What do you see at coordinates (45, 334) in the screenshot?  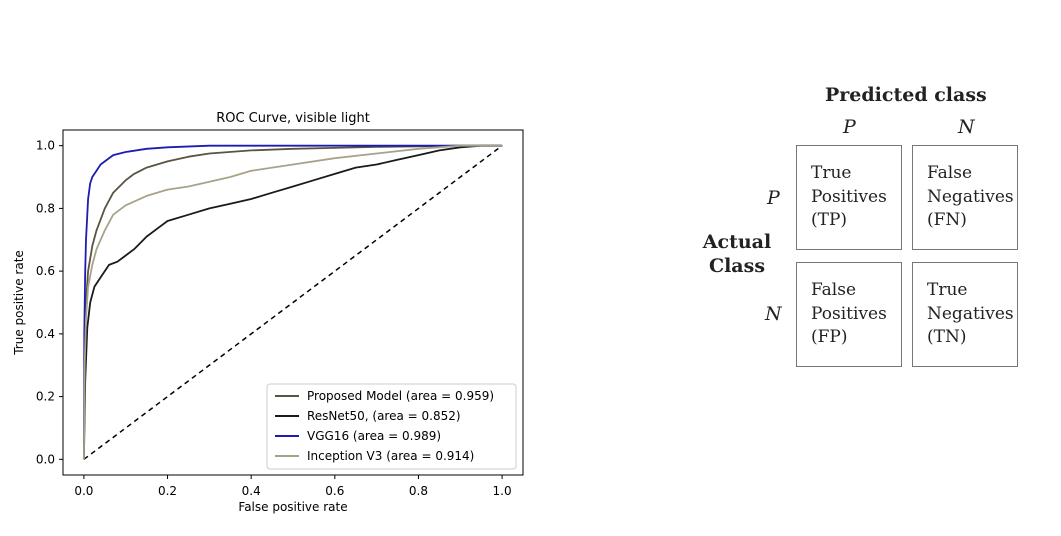 I see `y-tick-label: 0.4` at bounding box center [45, 334].